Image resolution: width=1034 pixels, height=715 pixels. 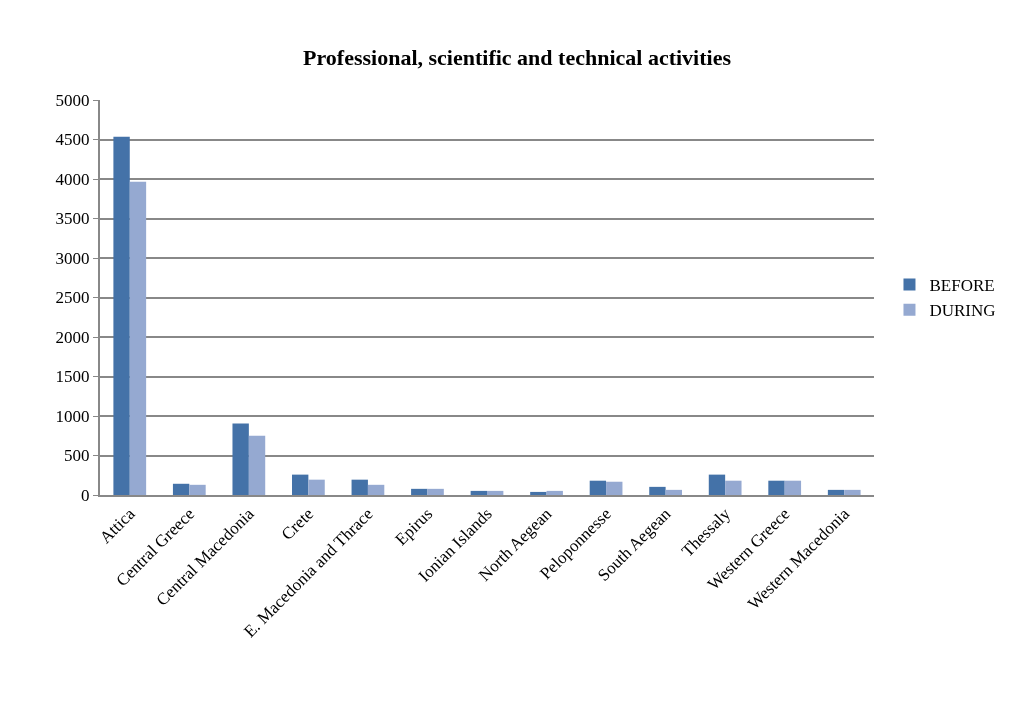 What do you see at coordinates (72, 140) in the screenshot?
I see `y-tick-label: 4500` at bounding box center [72, 140].